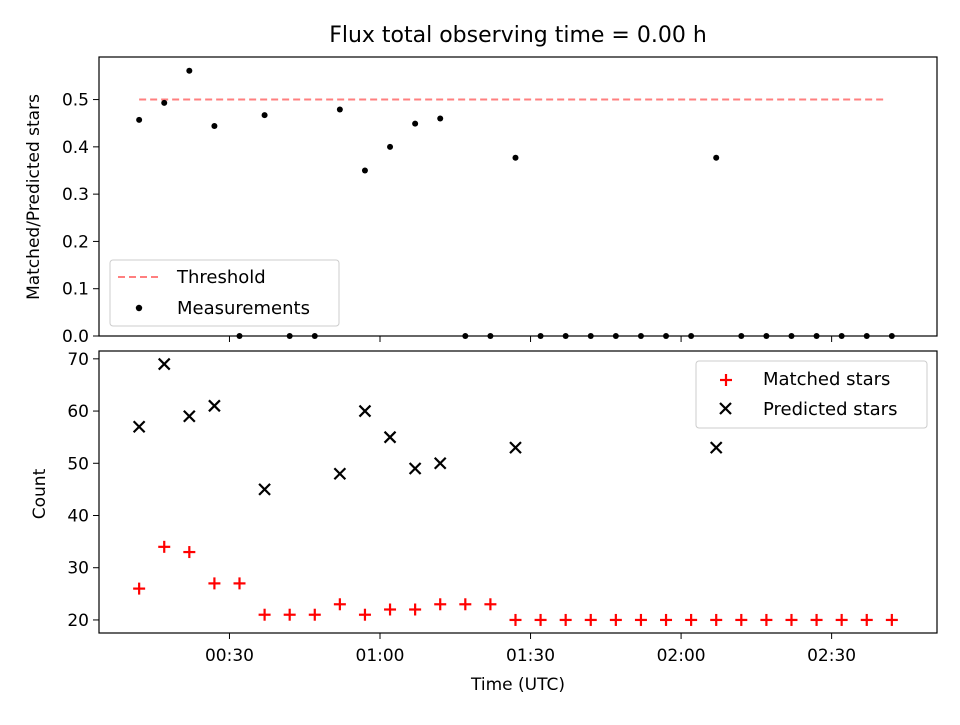 This screenshot has width=960, height=725. Describe the element at coordinates (75, 290) in the screenshot. I see `top-y-tick-label: 0.1` at that location.